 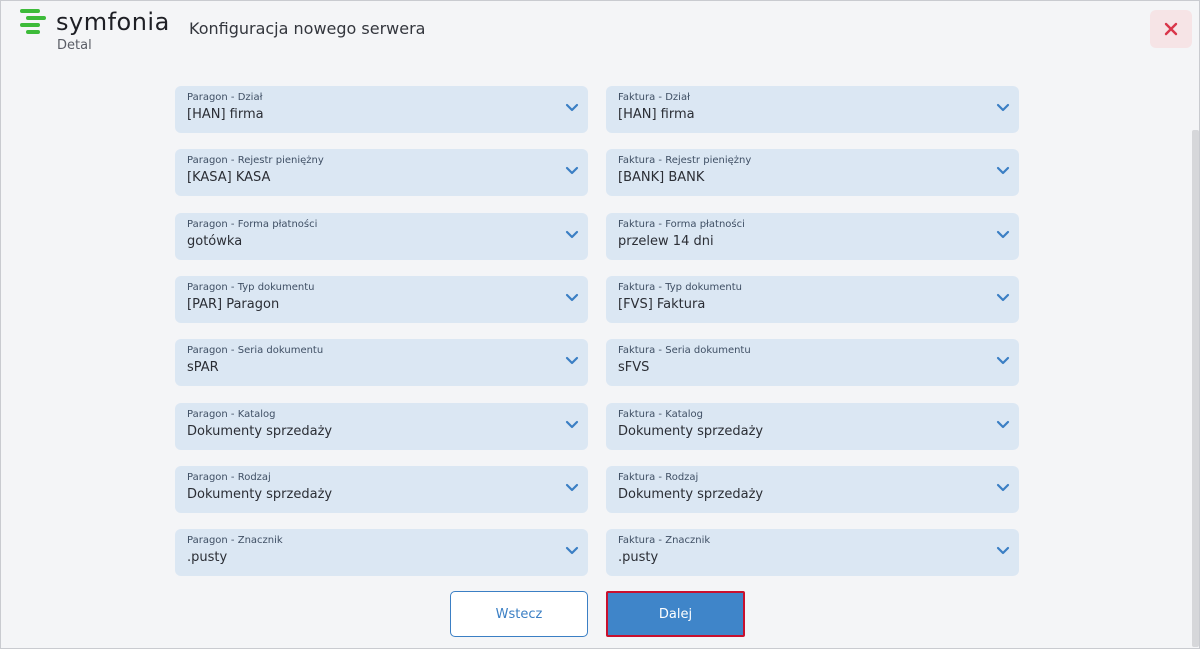 What do you see at coordinates (252, 224) in the screenshot?
I see `field-label: Paragon - Forma płatności` at bounding box center [252, 224].